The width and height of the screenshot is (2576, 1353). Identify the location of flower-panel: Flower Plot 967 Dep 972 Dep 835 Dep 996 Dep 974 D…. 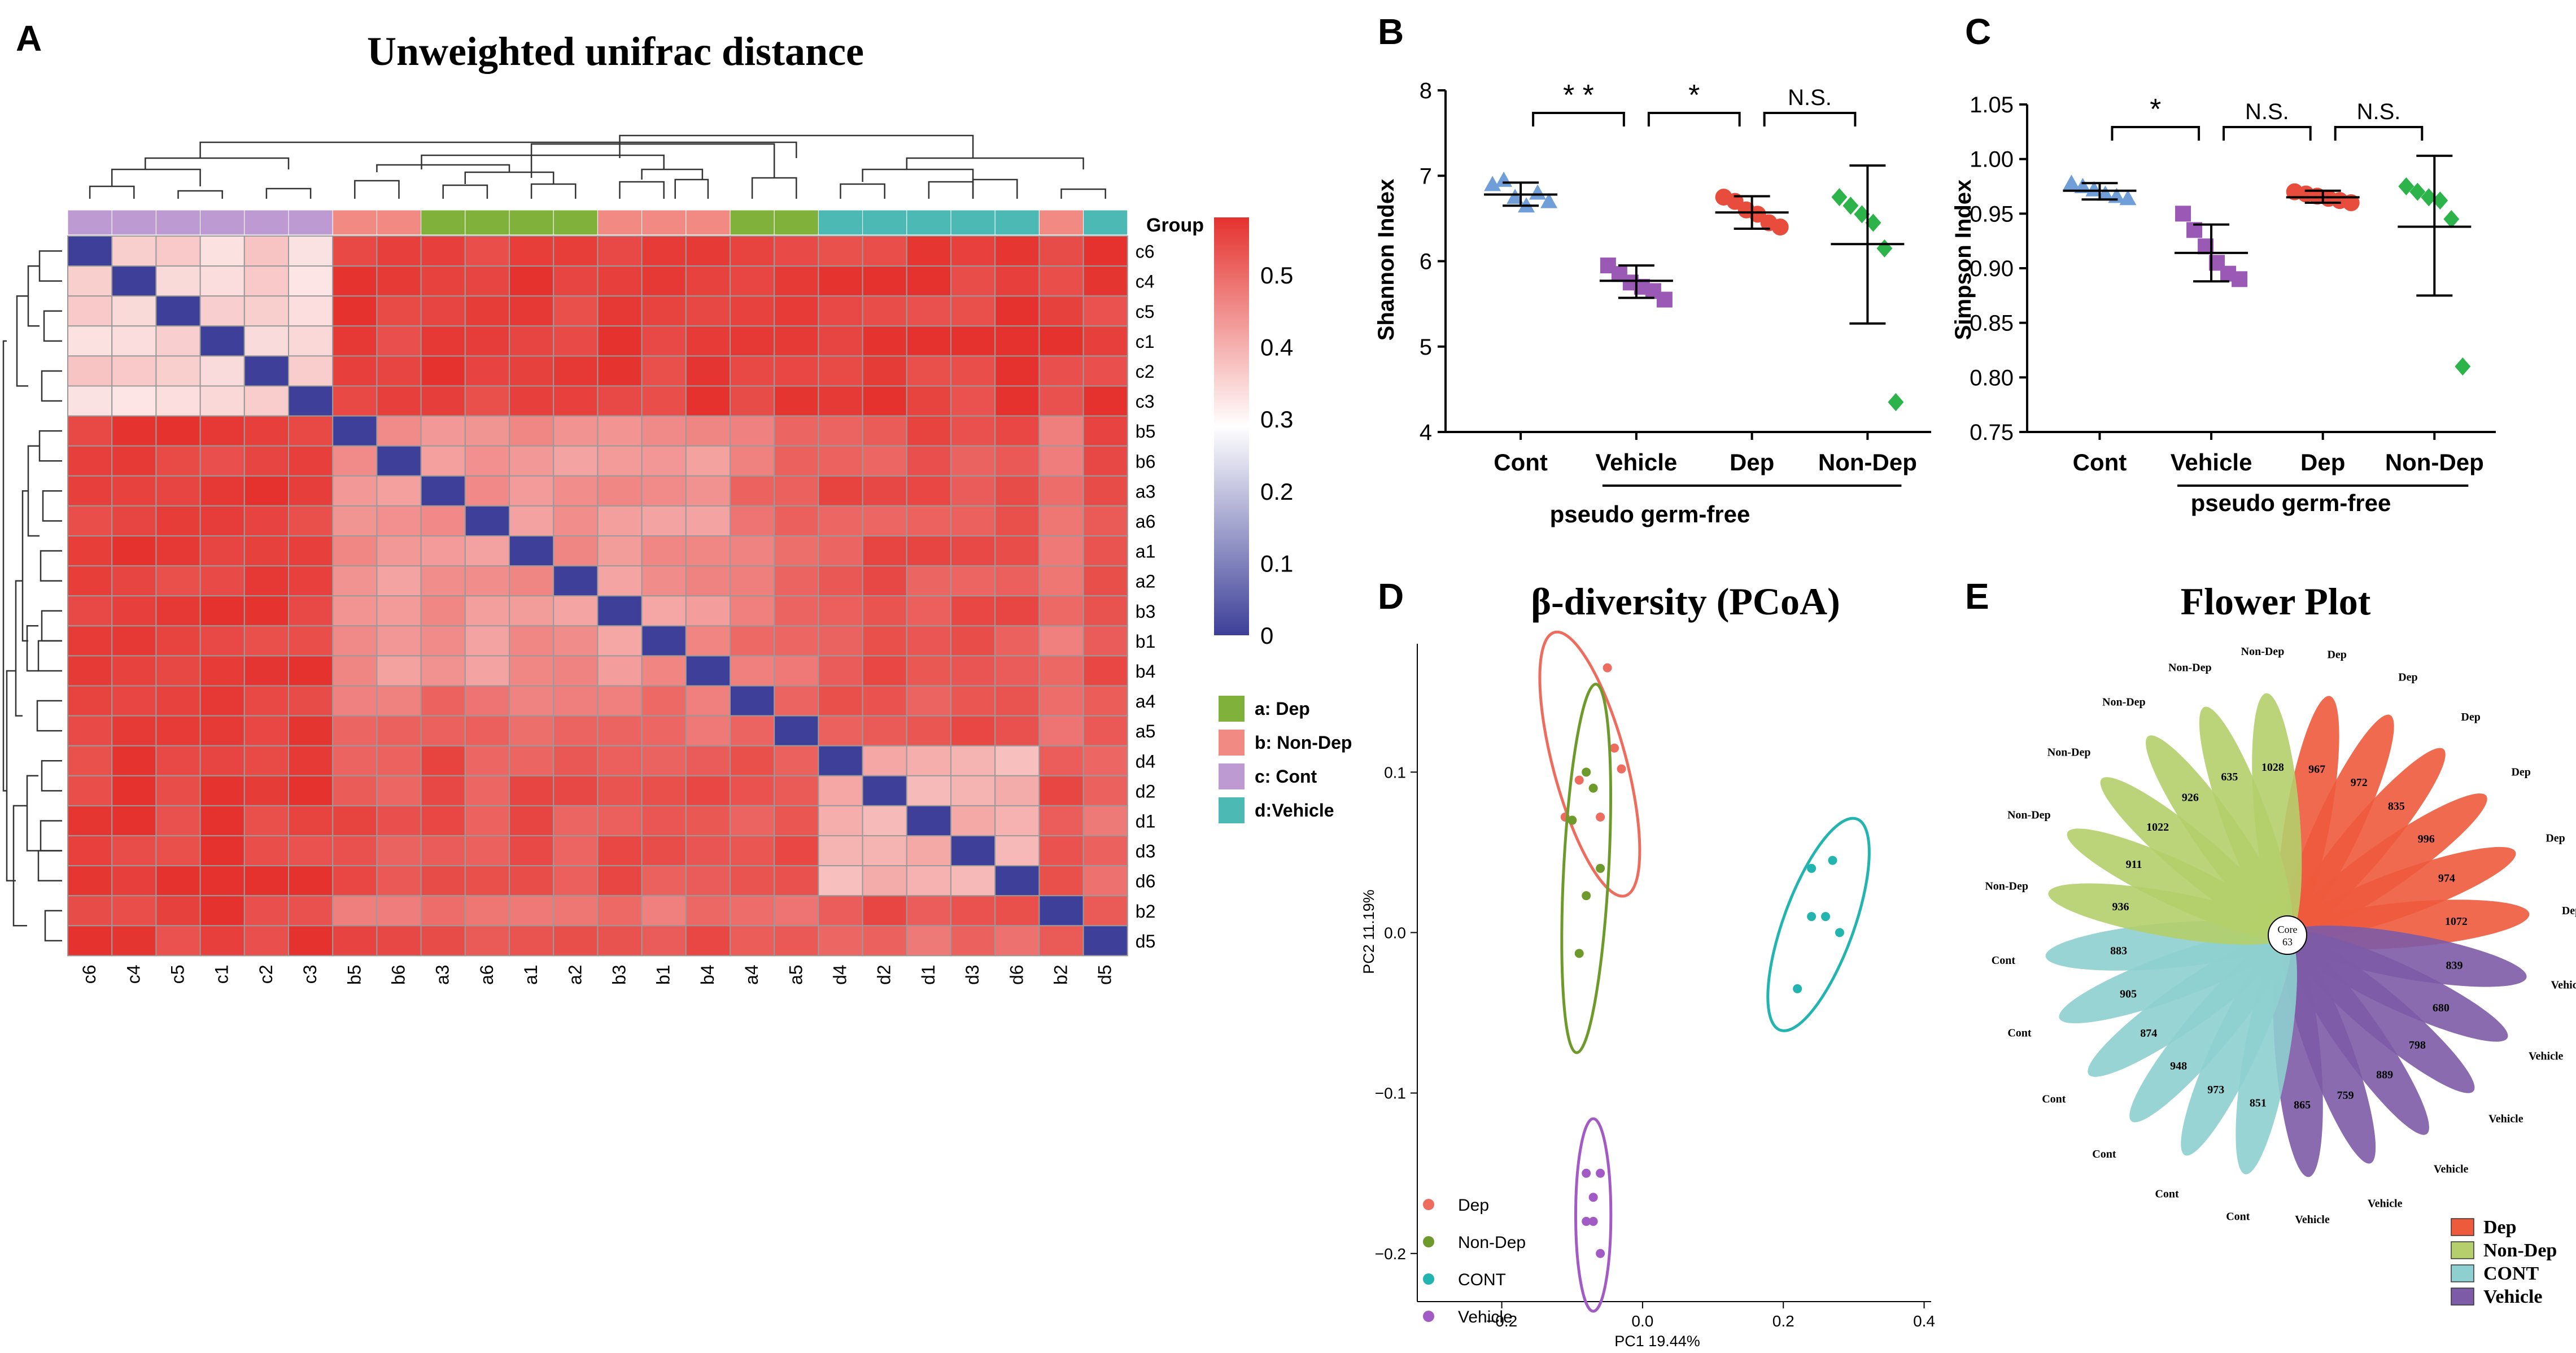
(2281, 943).